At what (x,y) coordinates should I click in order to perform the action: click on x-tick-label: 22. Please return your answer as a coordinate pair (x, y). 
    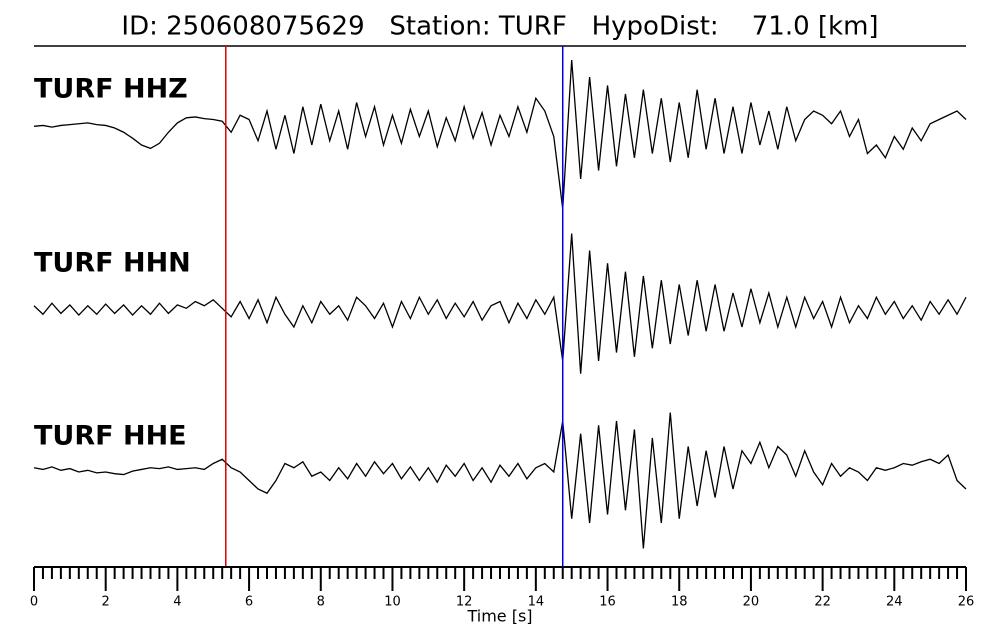
    Looking at the image, I should click on (822, 602).